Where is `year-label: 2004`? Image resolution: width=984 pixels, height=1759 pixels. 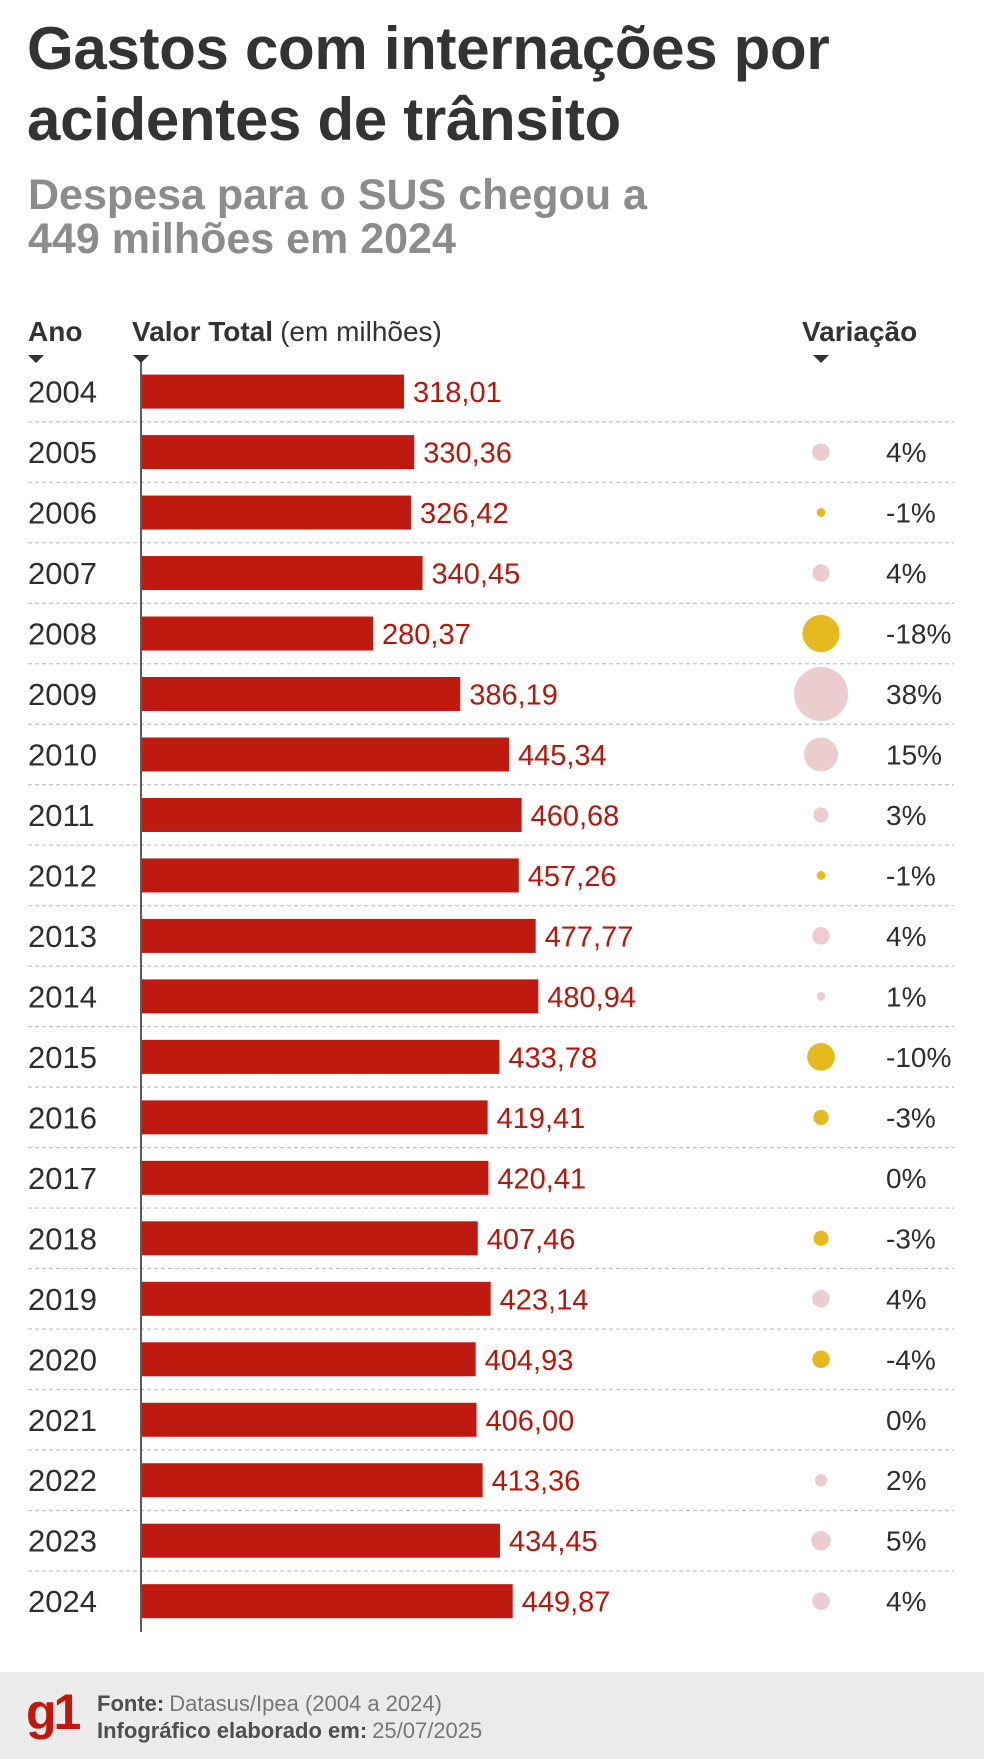 year-label: 2004 is located at coordinates (62, 392).